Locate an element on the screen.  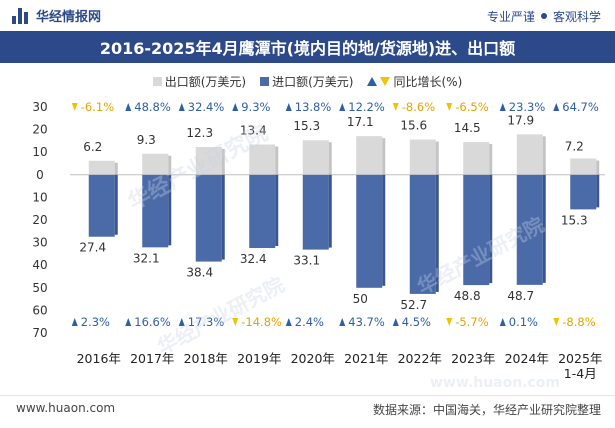
import-value-label: 48.8 is located at coordinates (467, 296).